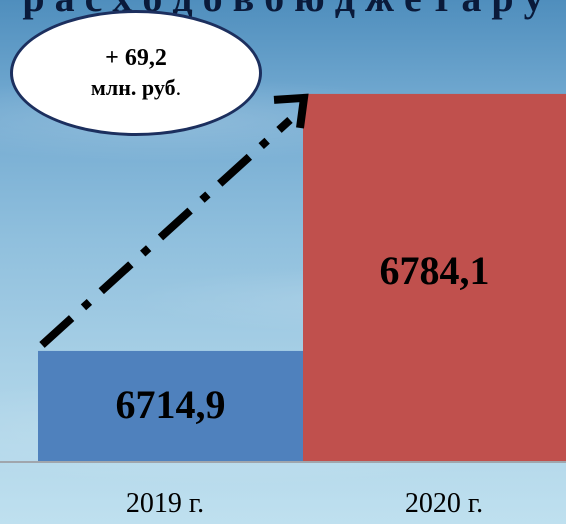 Image resolution: width=566 pixels, height=524 pixels. What do you see at coordinates (136, 58) in the screenshot?
I see `change-value: + 69,2` at bounding box center [136, 58].